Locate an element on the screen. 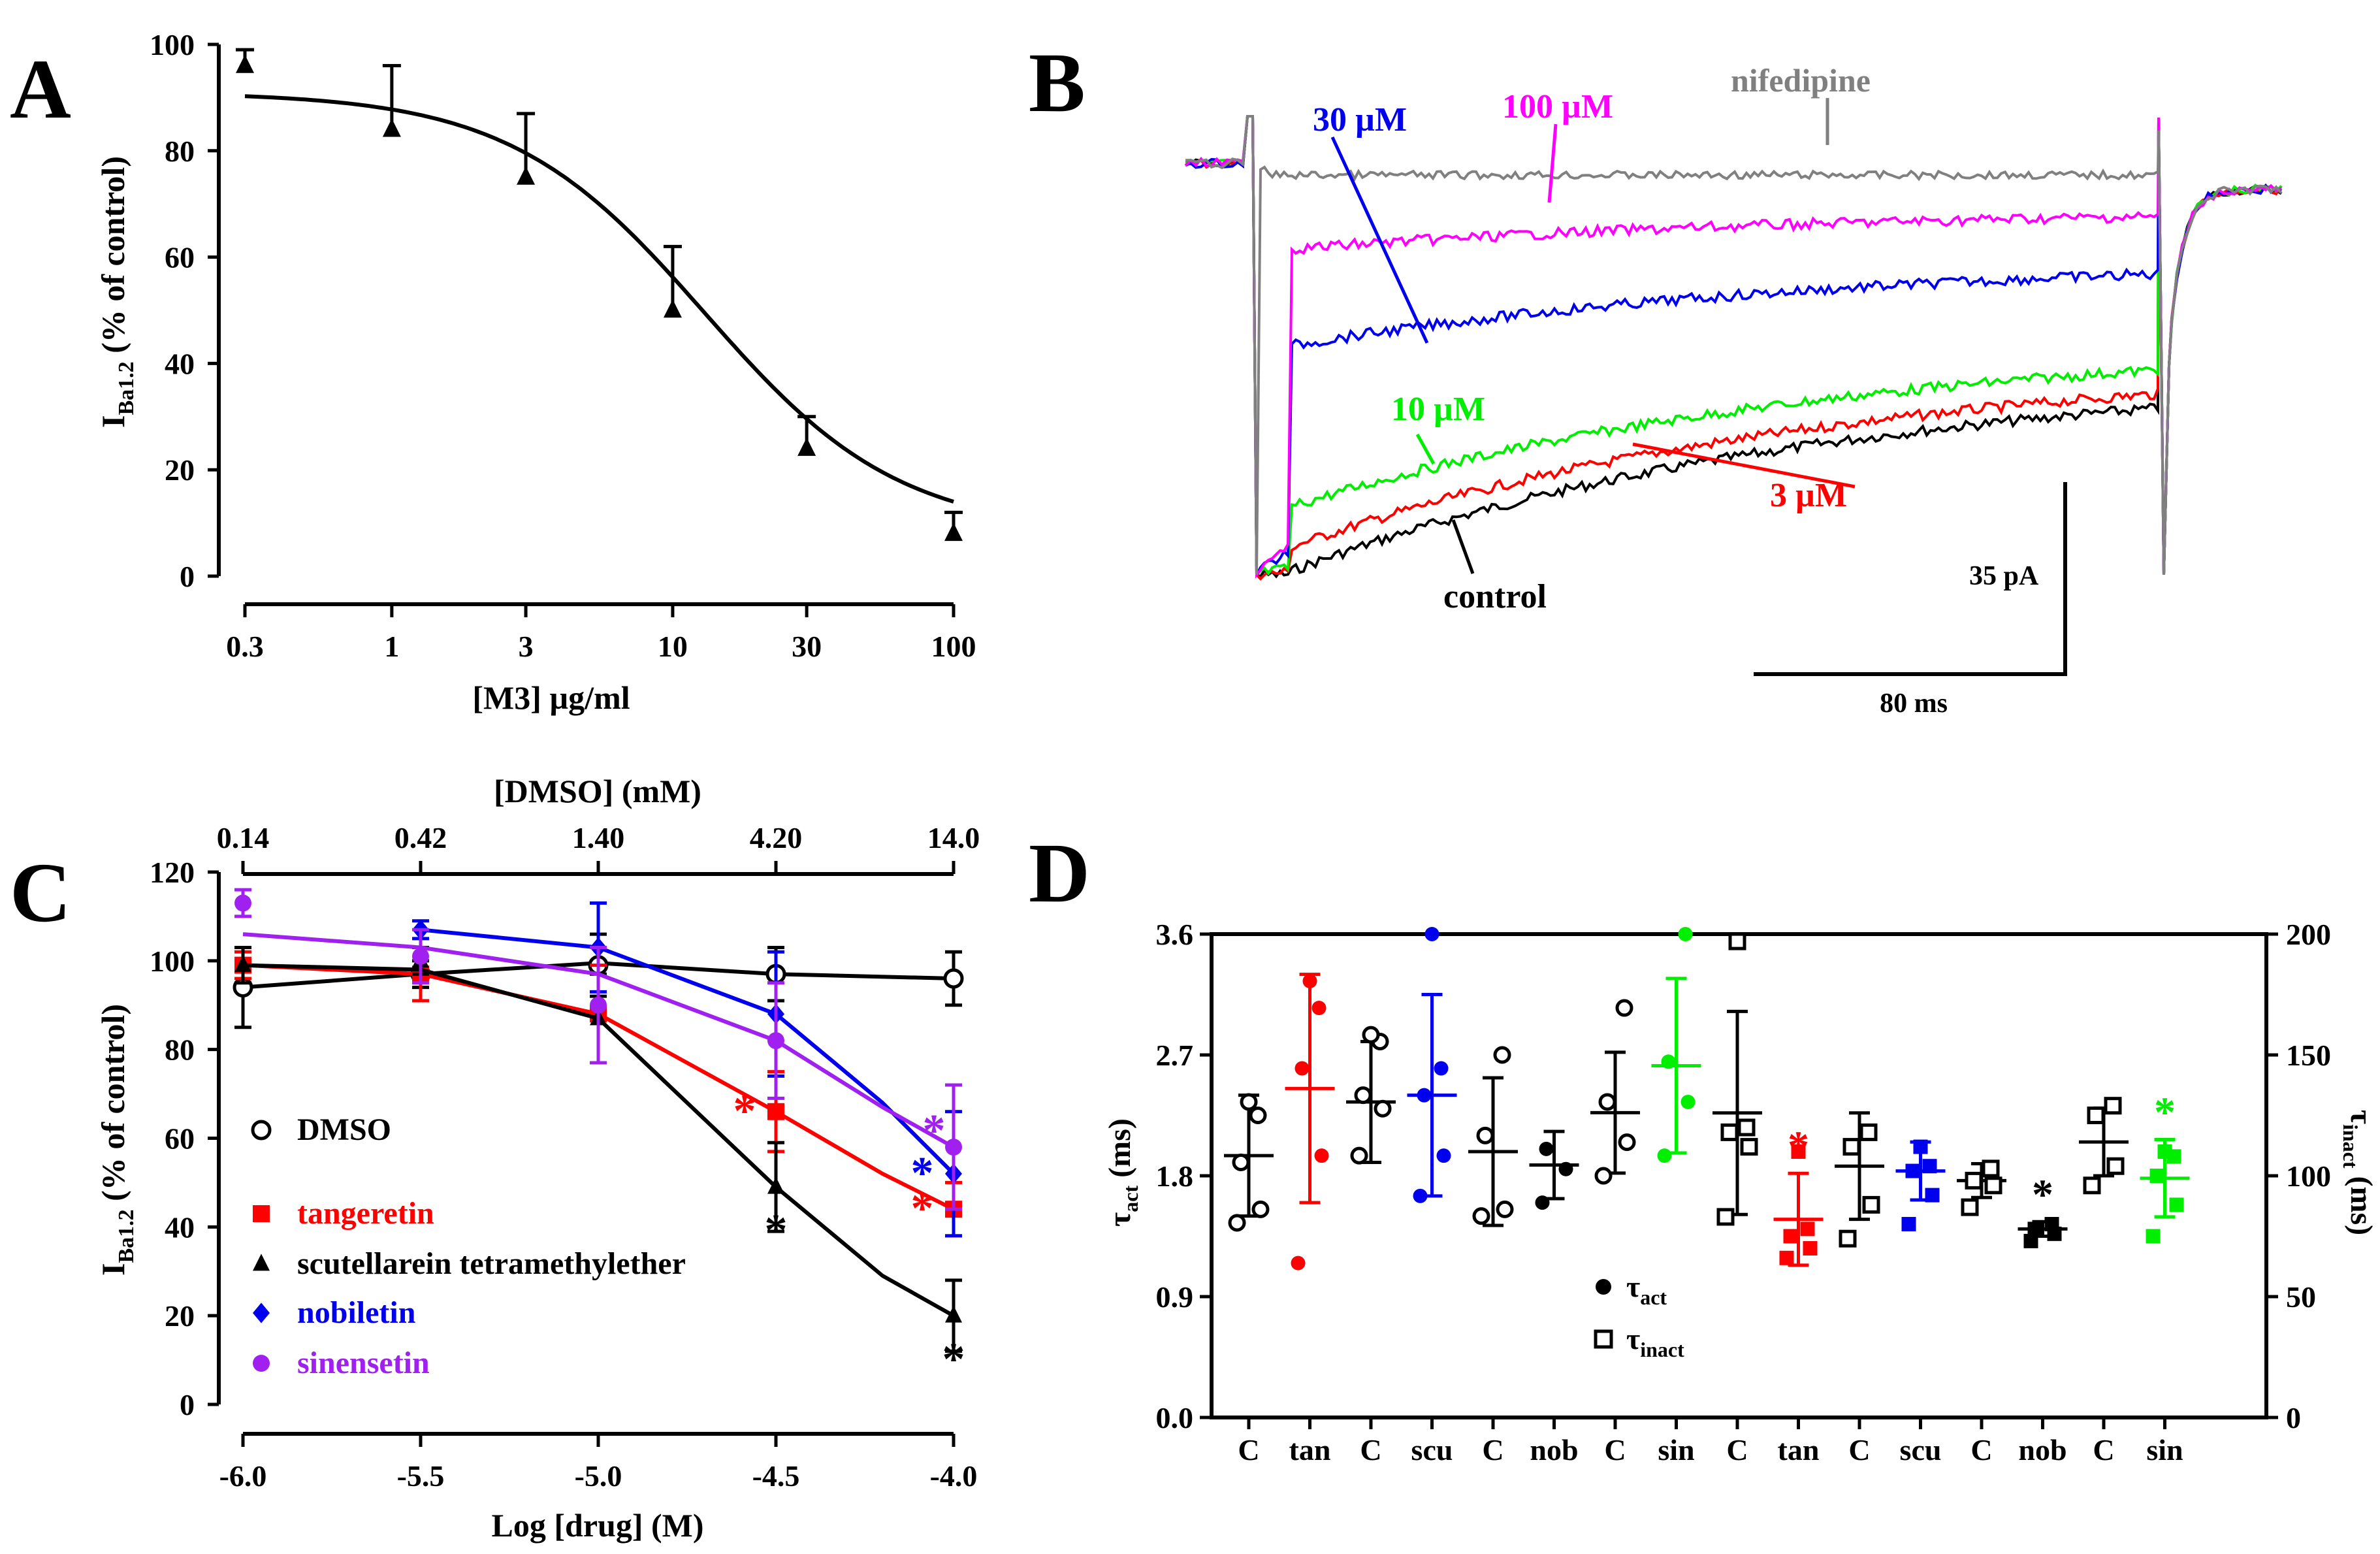 This screenshot has height=1554, width=2380. panel-c-legend-marker-nobiletin is located at coordinates (261, 1313).